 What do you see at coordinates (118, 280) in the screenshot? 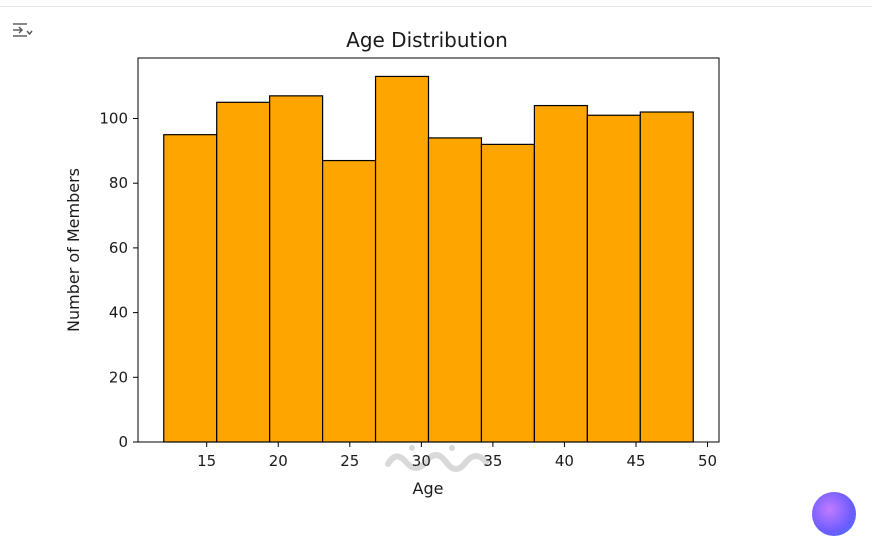
I see `y-axis: 0 20 40 60 80 100` at bounding box center [118, 280].